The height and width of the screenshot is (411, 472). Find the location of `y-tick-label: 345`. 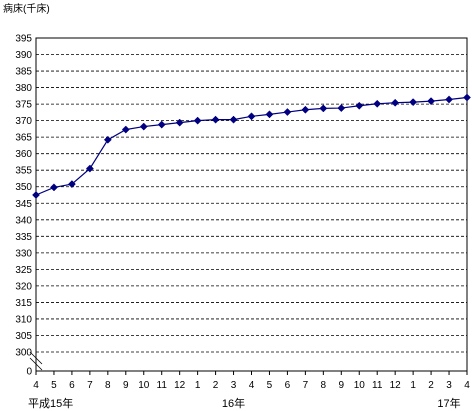

y-tick-label: 345 is located at coordinates (23, 204).